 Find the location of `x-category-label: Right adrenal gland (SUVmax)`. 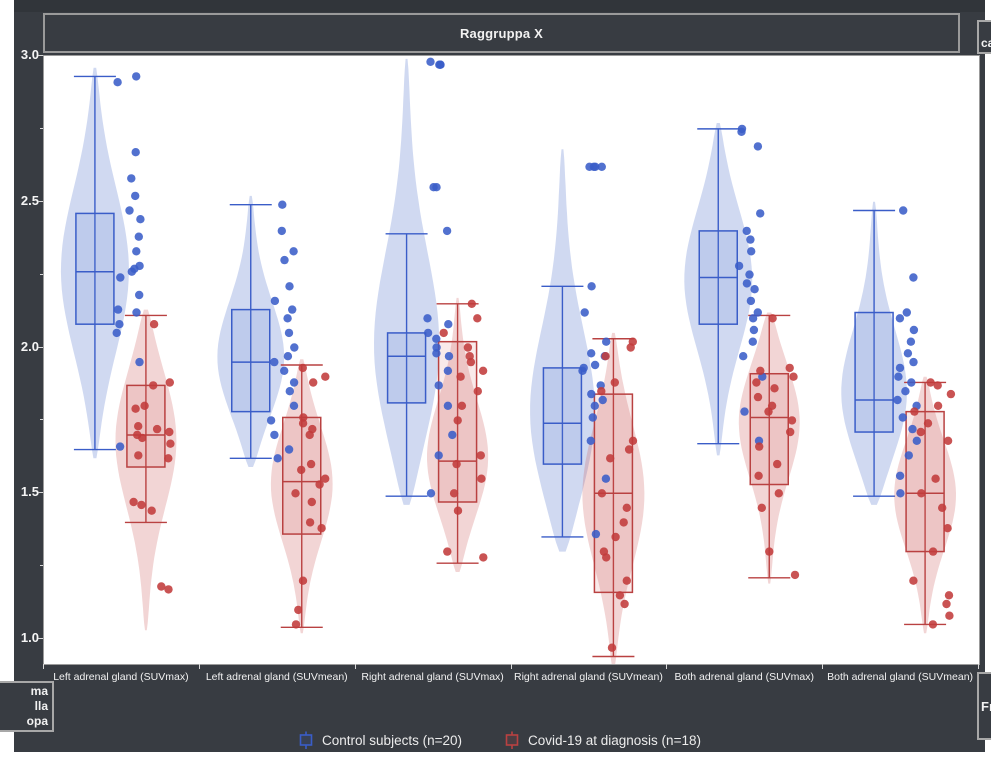

x-category-label: Right adrenal gland (SUVmax) is located at coordinates (432, 677).